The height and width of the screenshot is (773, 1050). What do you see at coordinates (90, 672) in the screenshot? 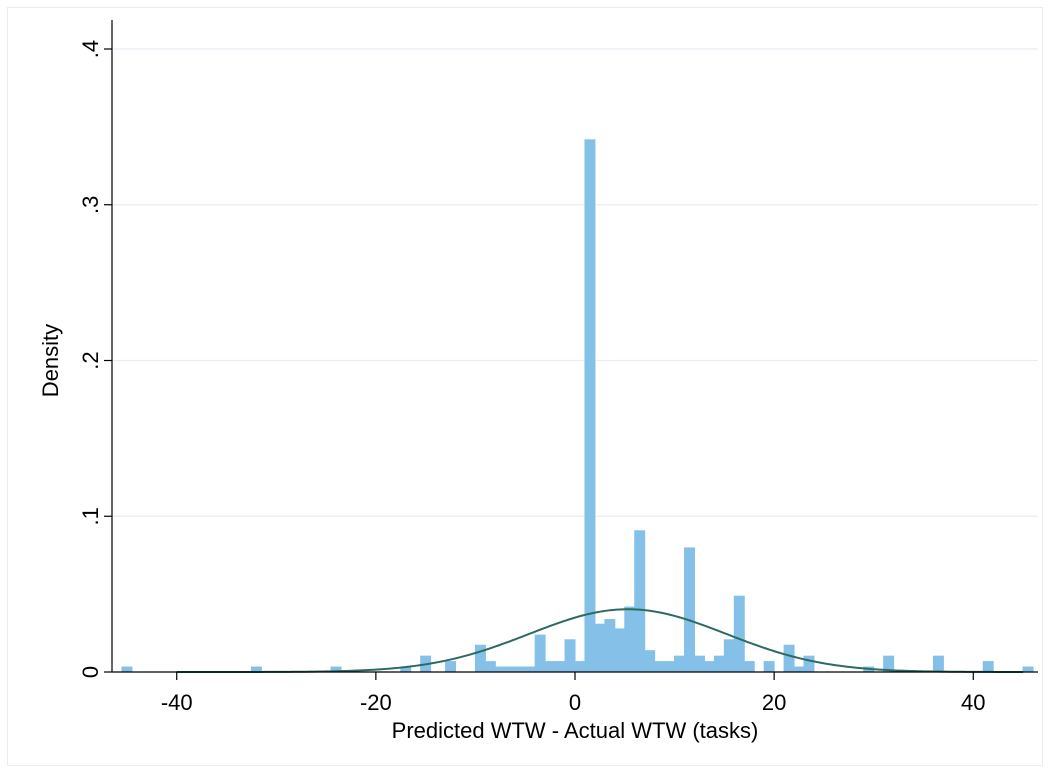
I see `y-tick-label: 0` at bounding box center [90, 672].